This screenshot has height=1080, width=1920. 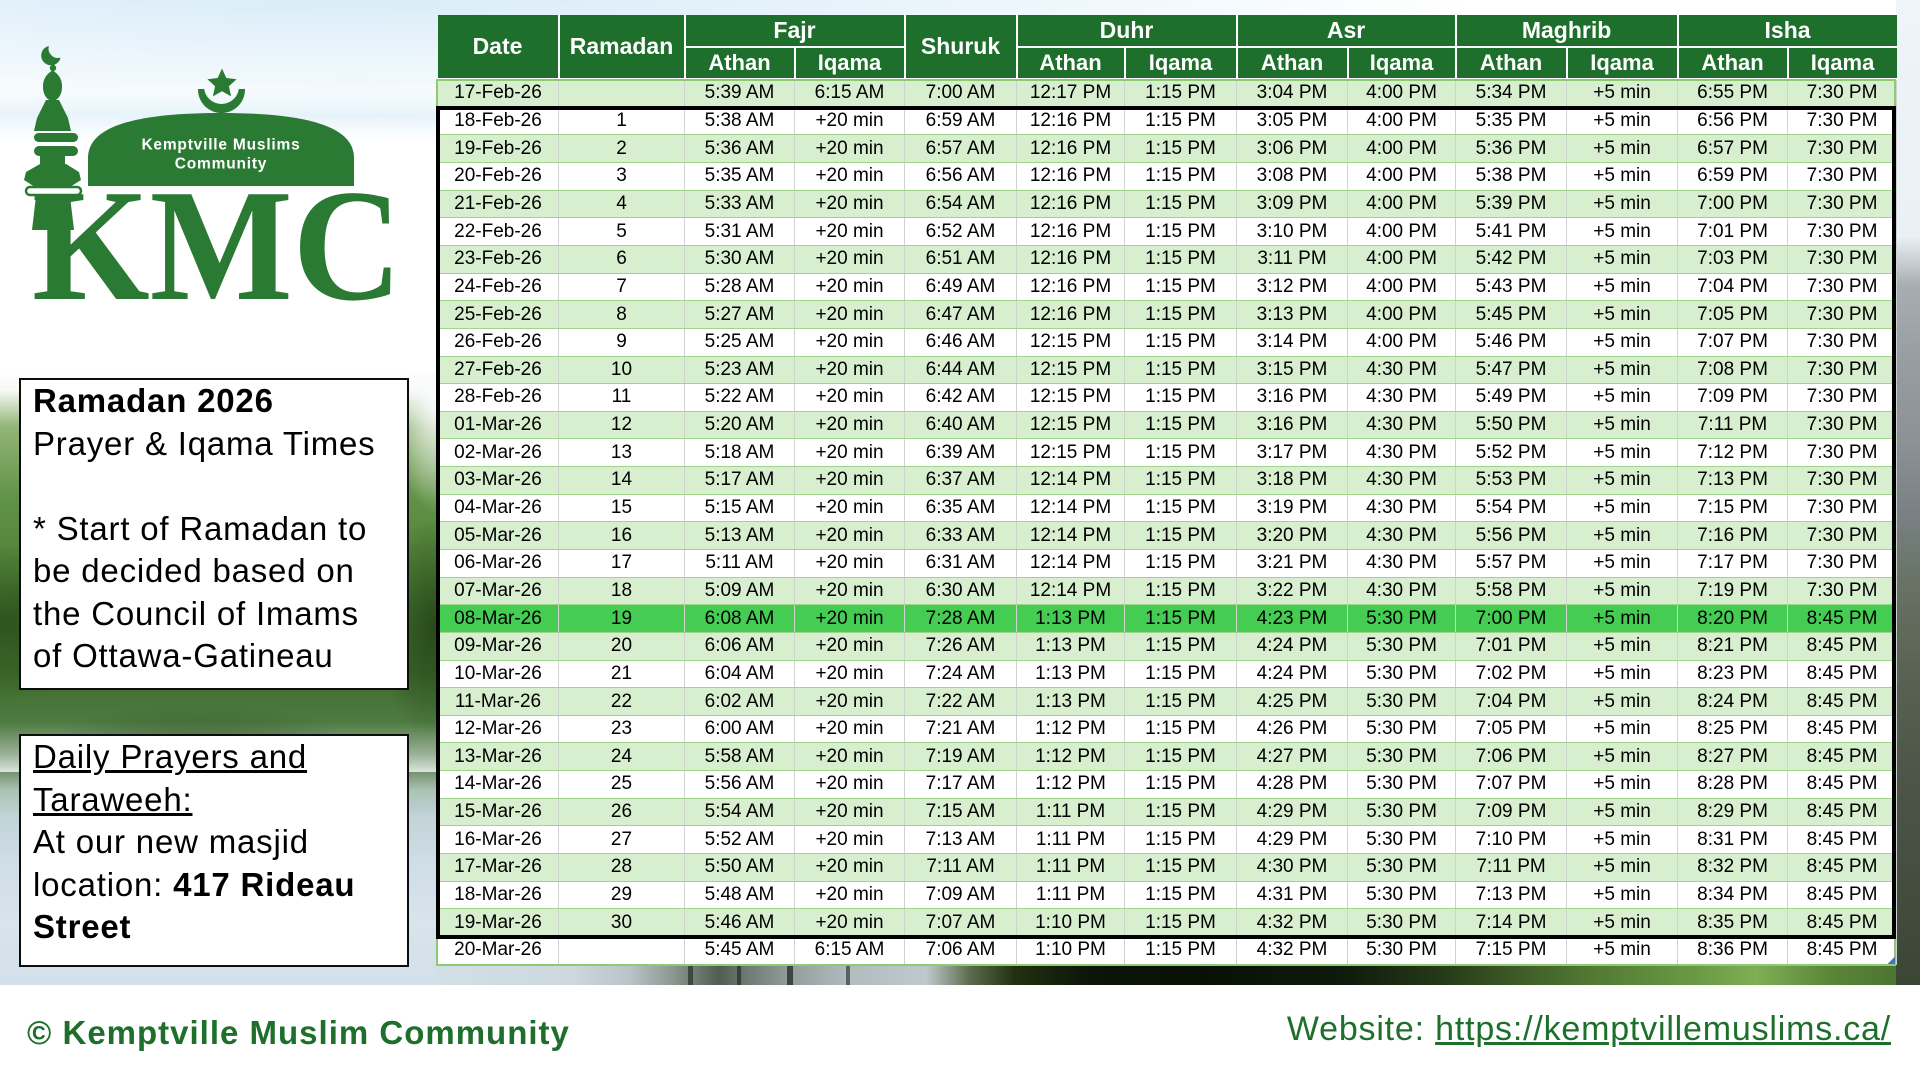 I want to click on svg-text: Kemptville Muslims, so click(x=220, y=145).